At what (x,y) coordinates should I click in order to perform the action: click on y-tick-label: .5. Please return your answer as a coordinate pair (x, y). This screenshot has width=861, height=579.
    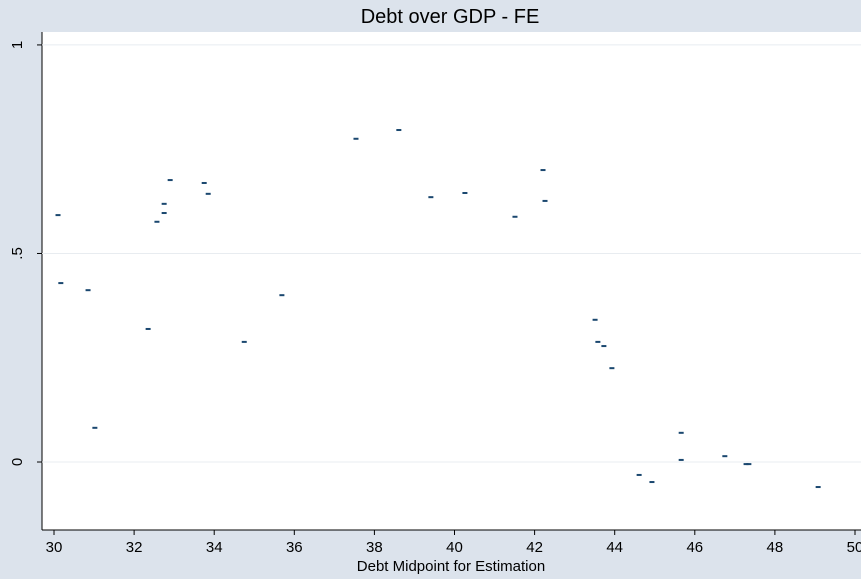
    Looking at the image, I should click on (17, 253).